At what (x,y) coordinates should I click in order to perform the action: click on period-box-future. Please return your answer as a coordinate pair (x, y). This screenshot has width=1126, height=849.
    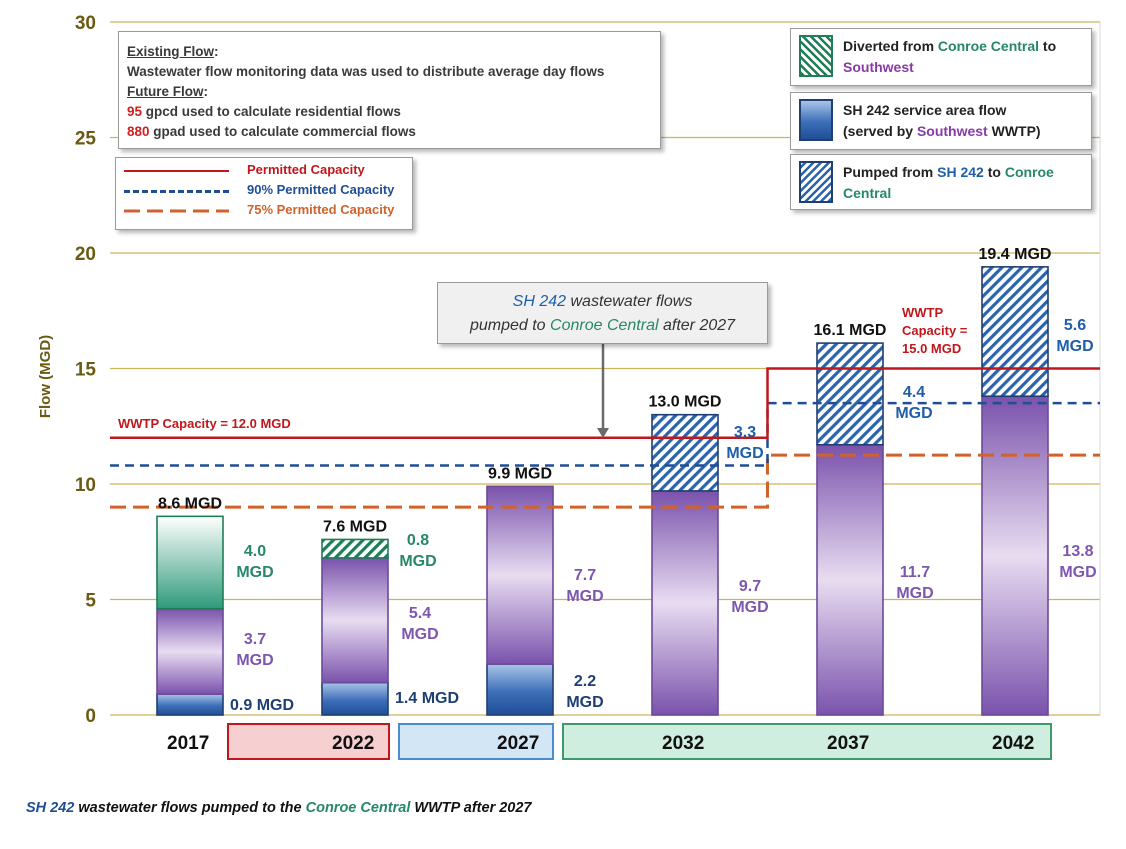
    Looking at the image, I should click on (807, 741).